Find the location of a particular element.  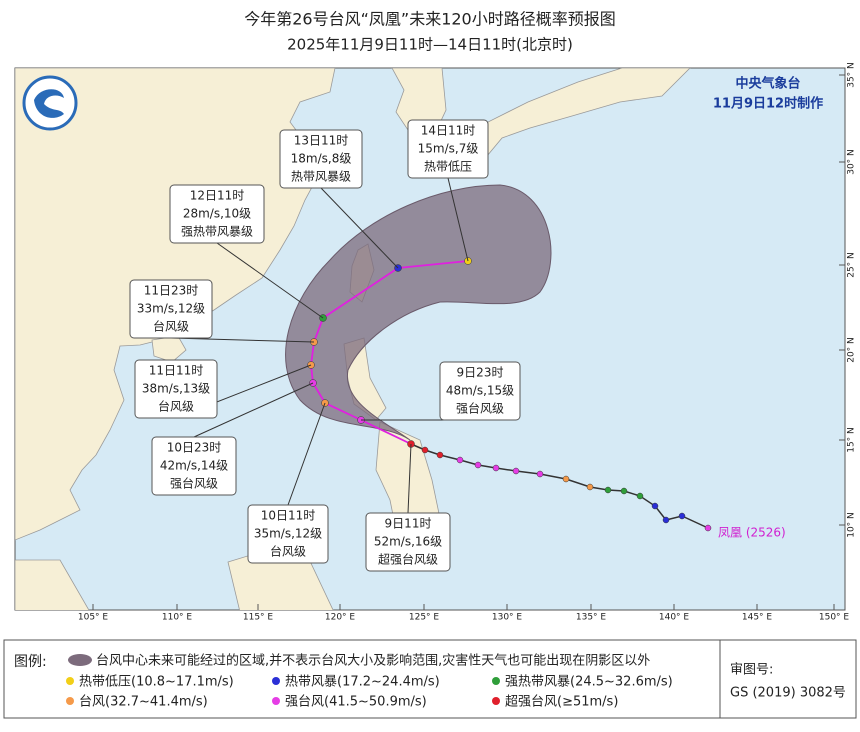

lon-label: 115° E is located at coordinates (258, 618).